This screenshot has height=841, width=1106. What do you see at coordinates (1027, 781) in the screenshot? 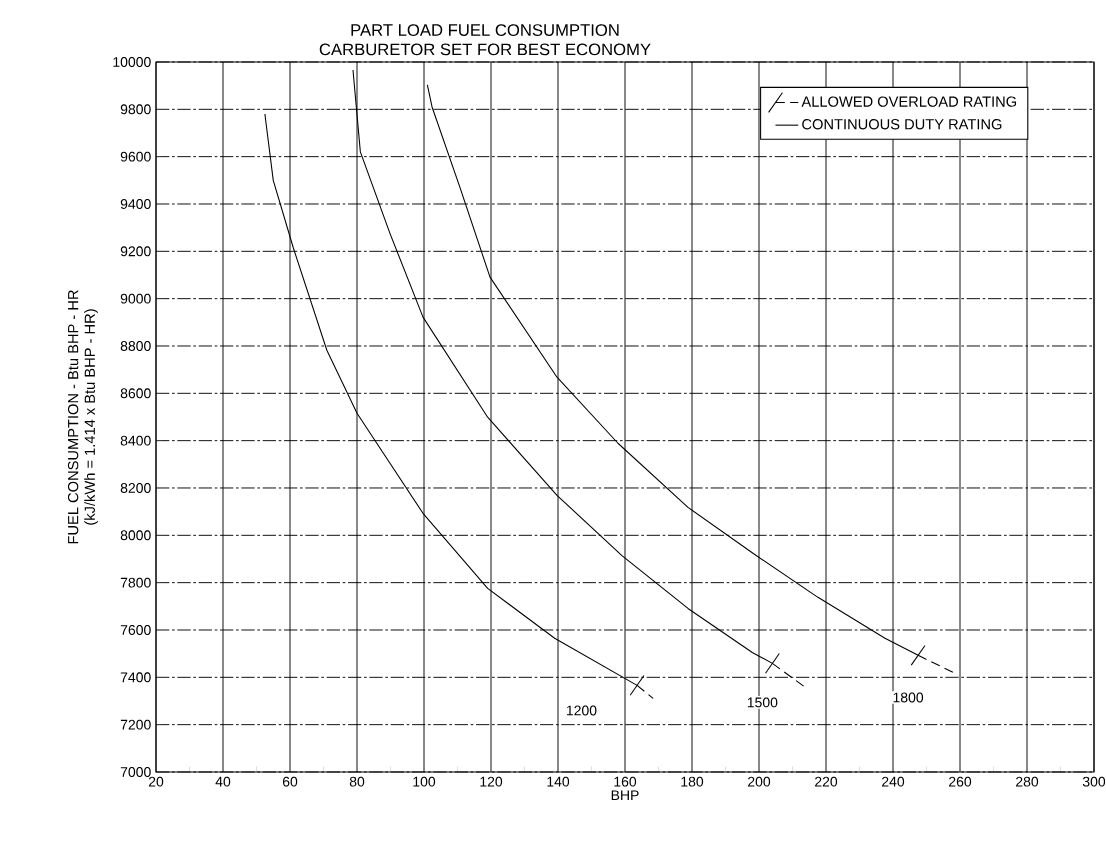
I see `x-tick-label: 280` at bounding box center [1027, 781].